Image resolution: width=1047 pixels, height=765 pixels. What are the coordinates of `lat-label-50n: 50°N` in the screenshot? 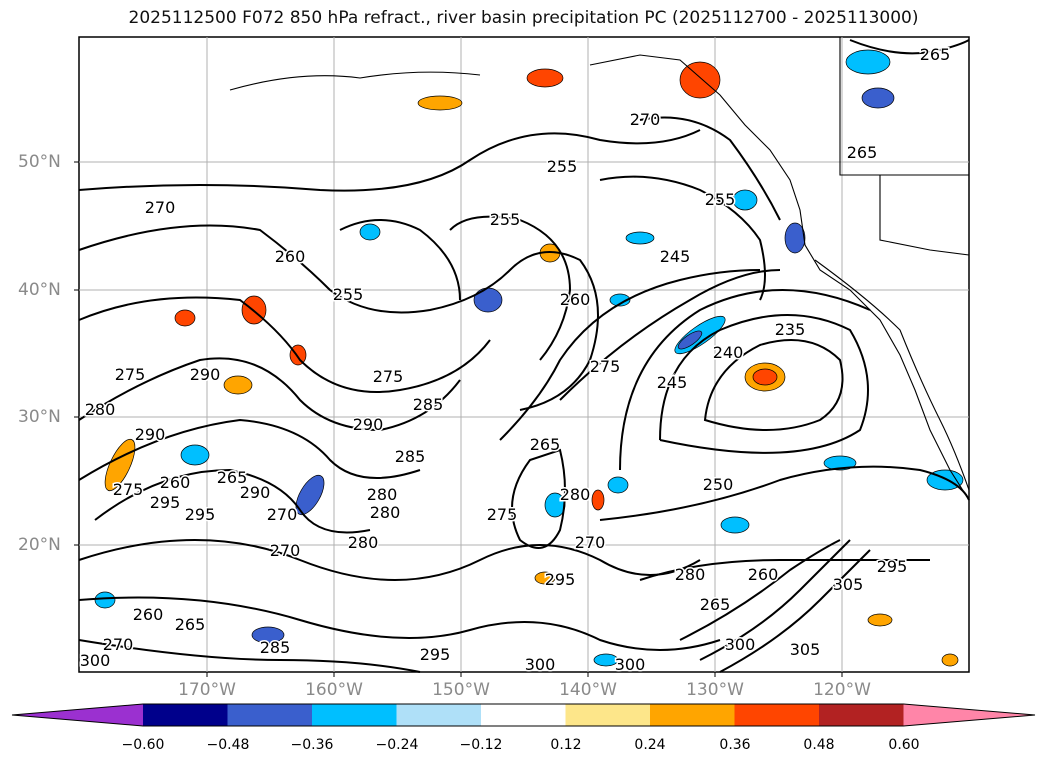 It's located at (39, 162).